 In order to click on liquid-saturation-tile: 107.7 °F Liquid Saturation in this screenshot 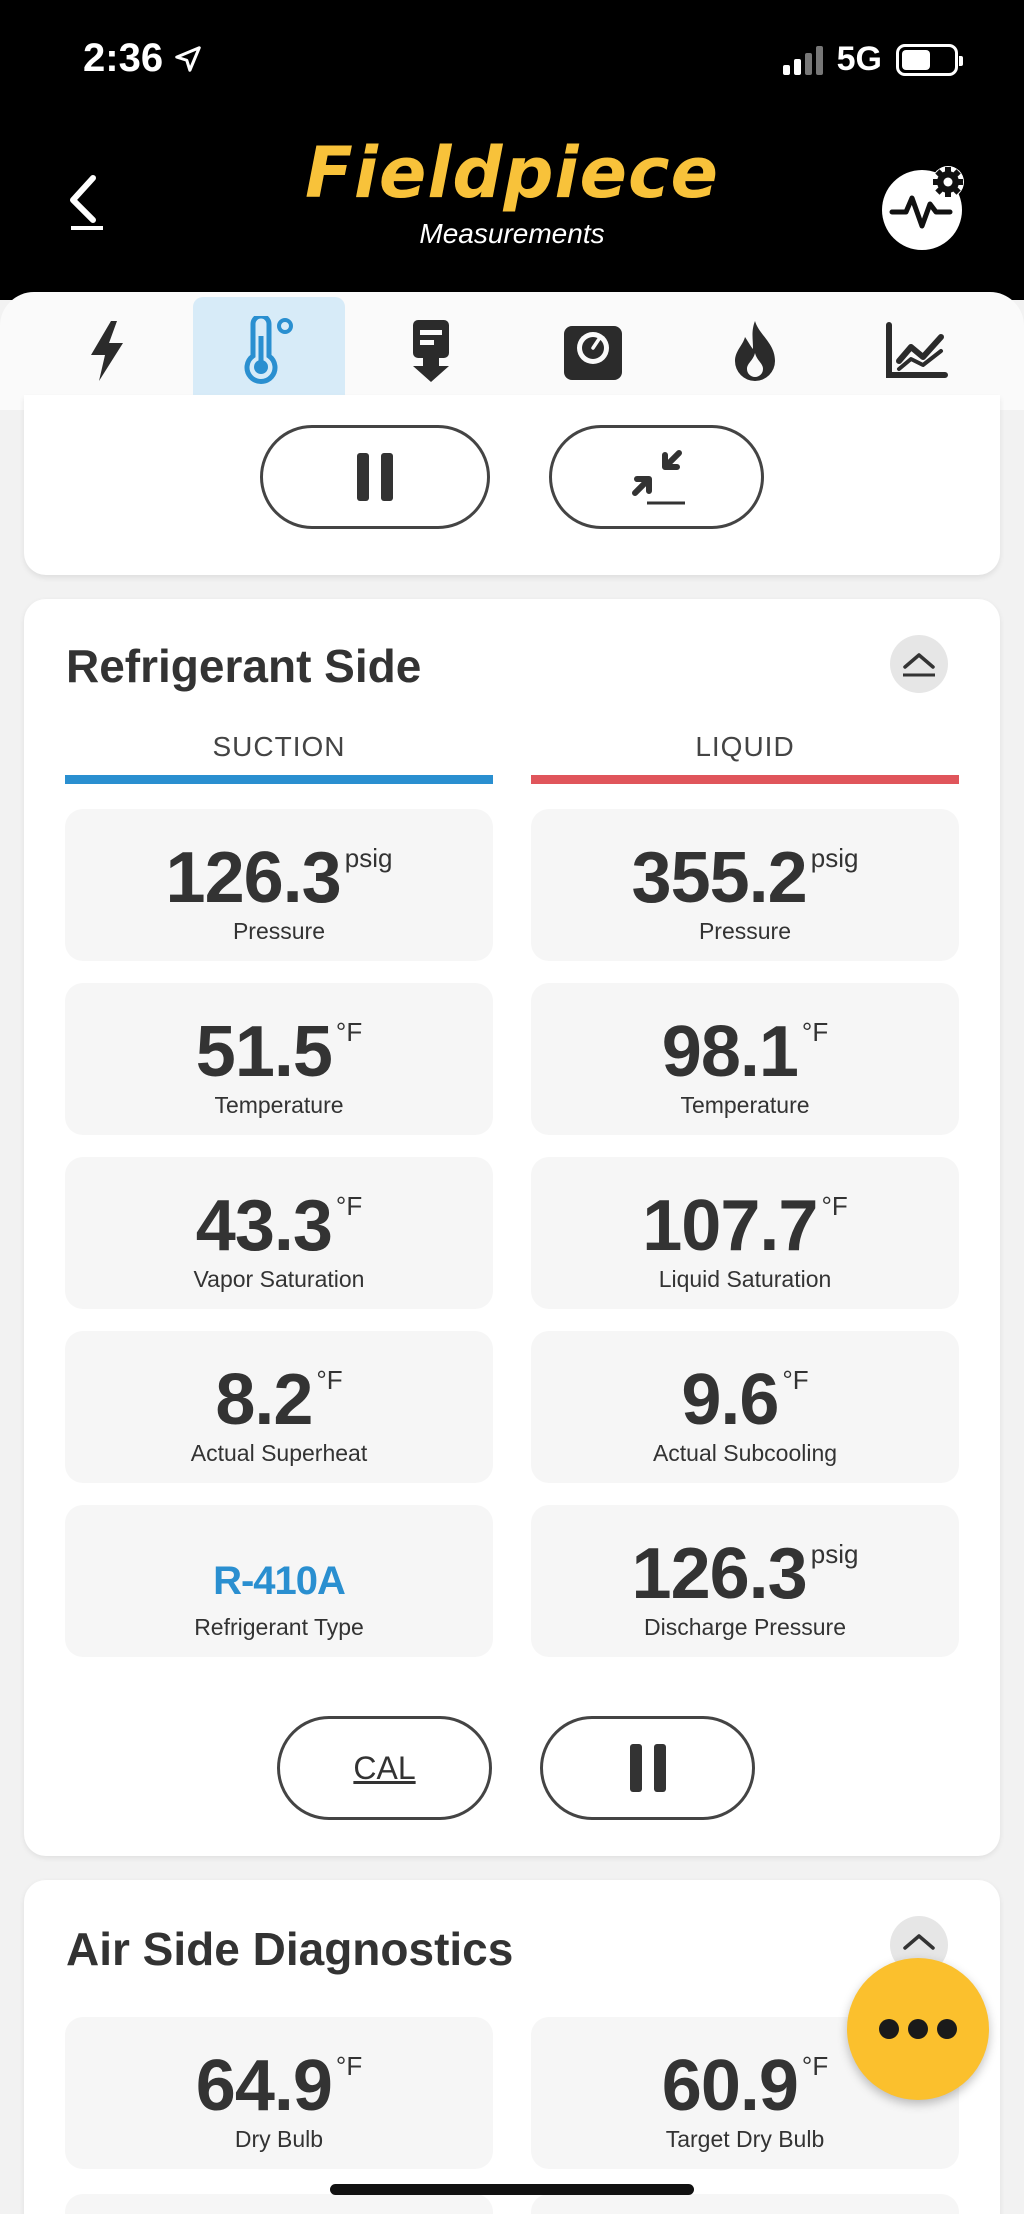, I will do `click(745, 1233)`.